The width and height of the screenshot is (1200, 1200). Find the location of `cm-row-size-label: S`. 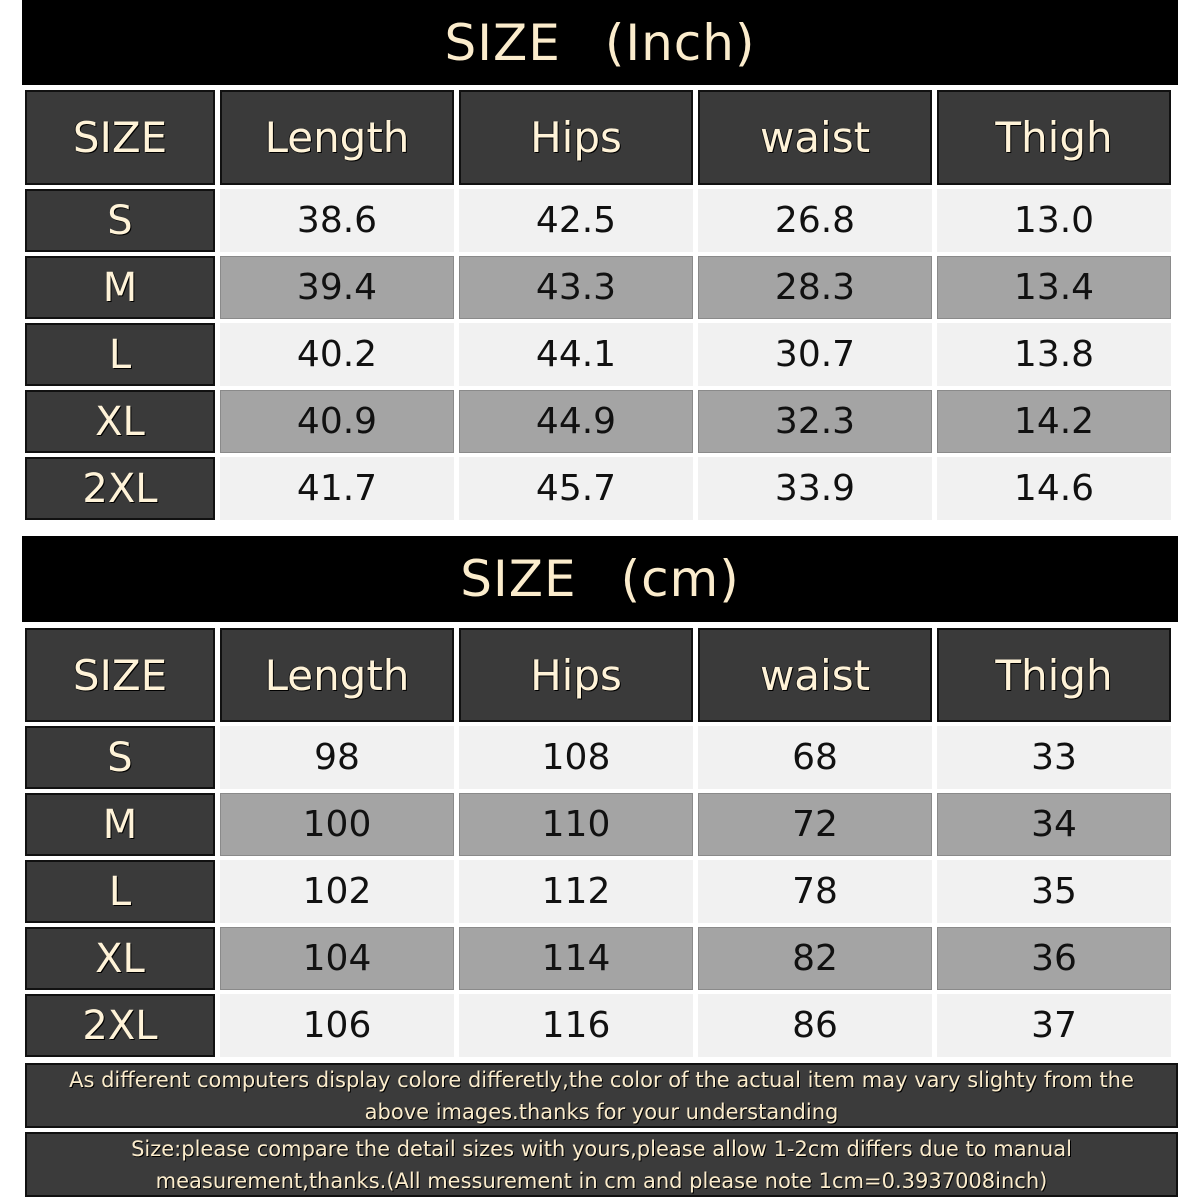

cm-row-size-label: S is located at coordinates (120, 757).